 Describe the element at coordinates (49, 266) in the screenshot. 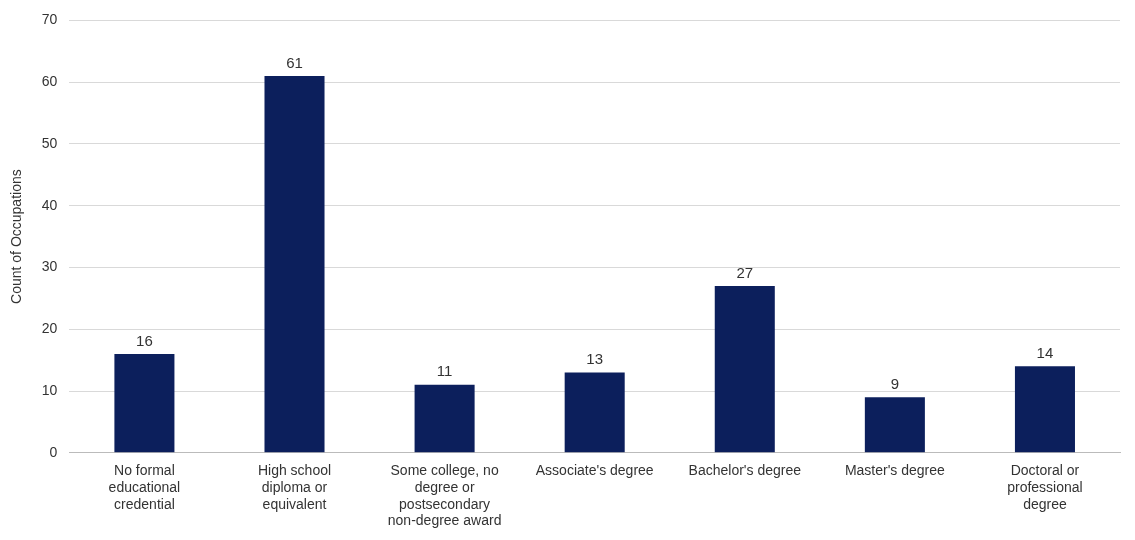

I see `y-tick-label: 30` at that location.